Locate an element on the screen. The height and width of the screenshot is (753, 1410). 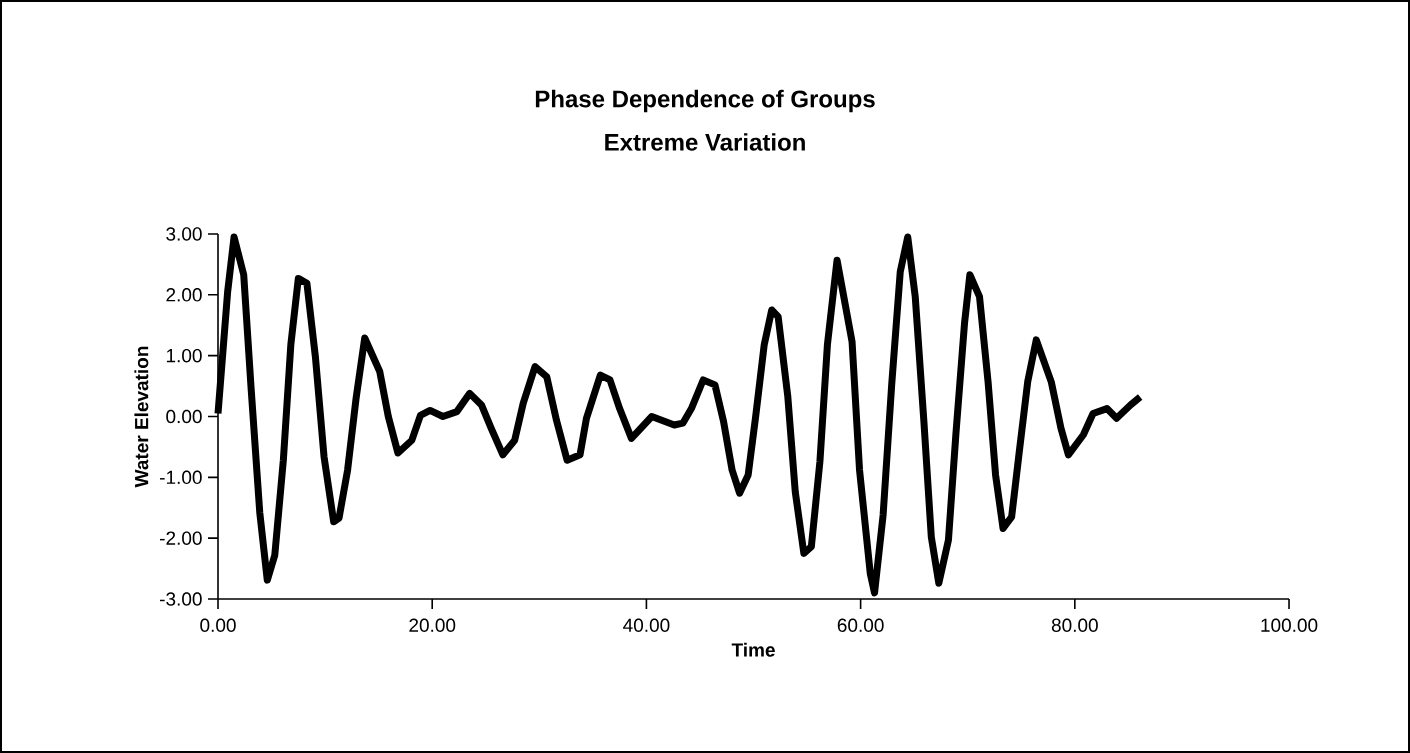
x-tick-label: 0.00 is located at coordinates (218, 625).